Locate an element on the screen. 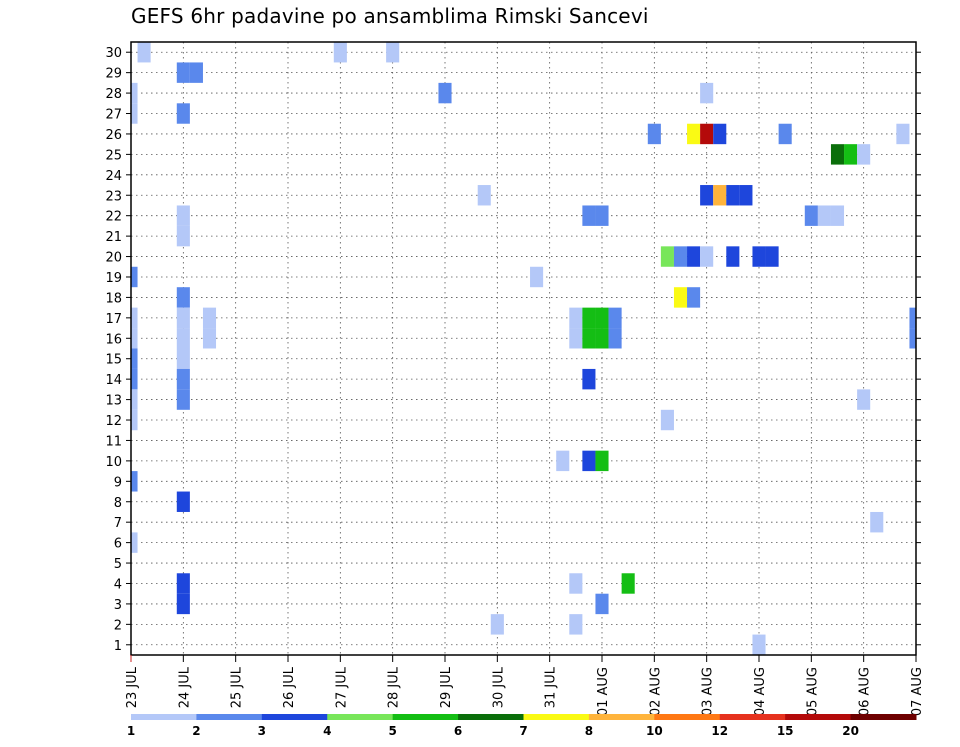 This screenshot has height=747, width=960. colorbar-label: 3 is located at coordinates (262, 731).